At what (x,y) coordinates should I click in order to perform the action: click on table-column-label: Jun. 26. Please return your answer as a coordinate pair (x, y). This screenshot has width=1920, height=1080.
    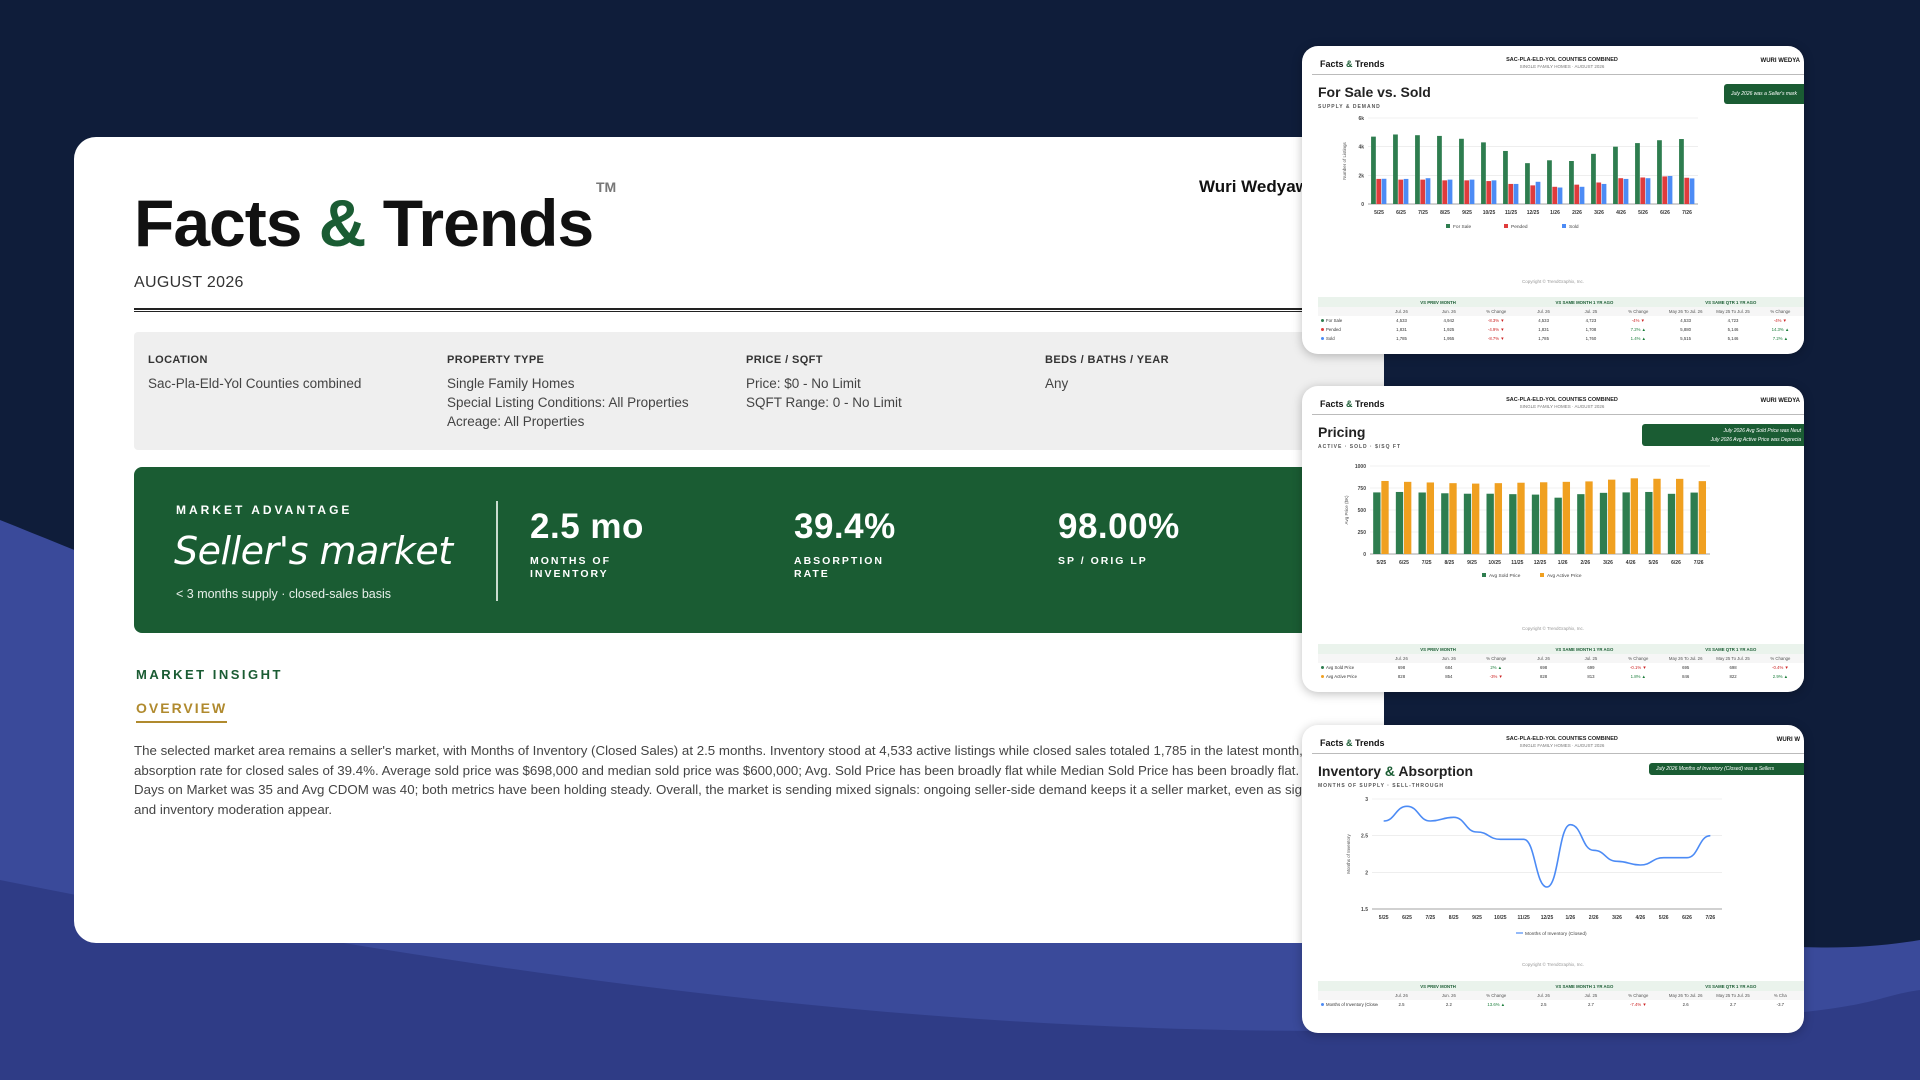
    Looking at the image, I should click on (1448, 995).